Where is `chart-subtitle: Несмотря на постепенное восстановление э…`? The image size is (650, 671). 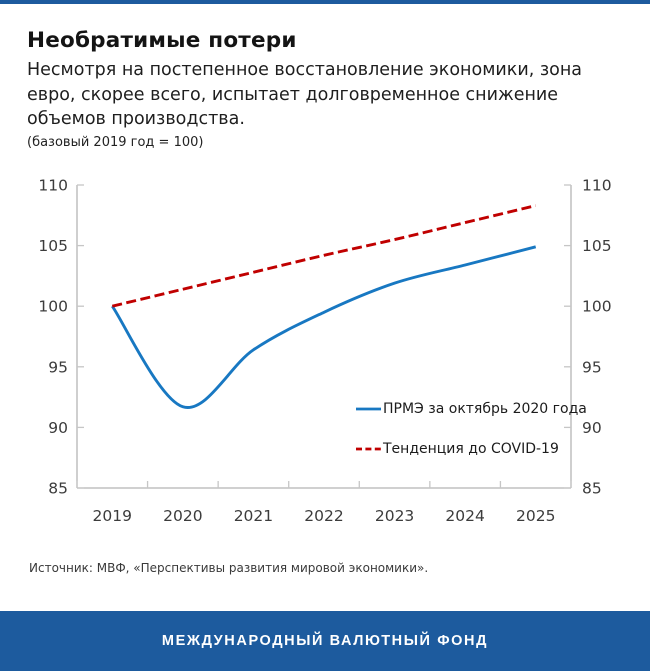 chart-subtitle: Несмотря на постепенное восстановление э… is located at coordinates (327, 95).